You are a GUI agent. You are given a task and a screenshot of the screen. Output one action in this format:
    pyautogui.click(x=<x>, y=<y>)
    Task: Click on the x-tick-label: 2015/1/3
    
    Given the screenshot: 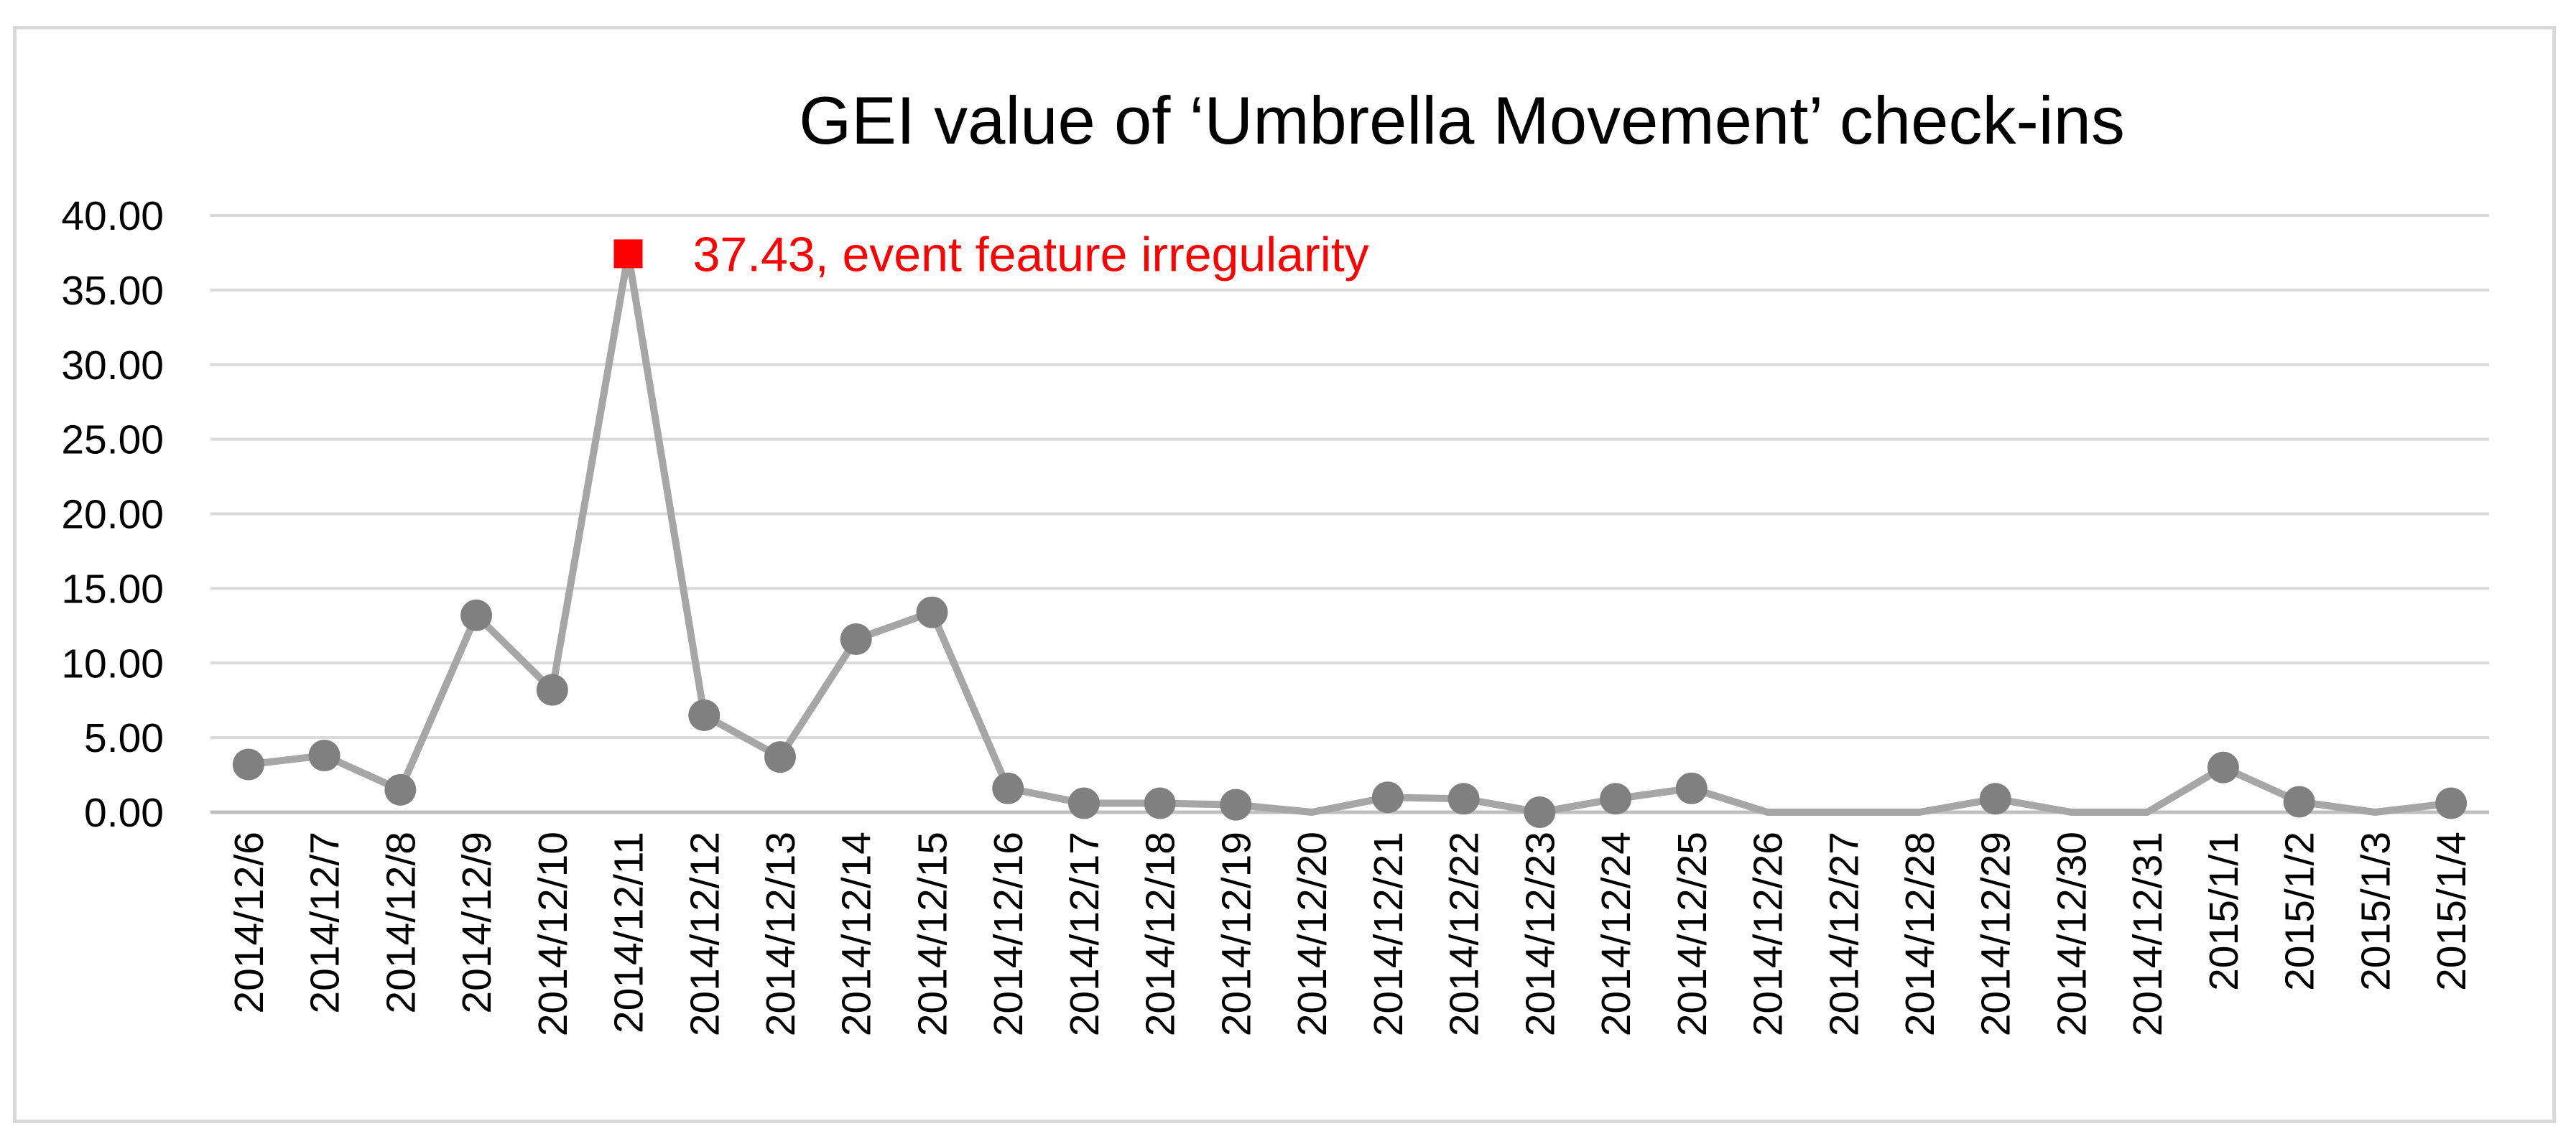 What is the action you would take?
    pyautogui.click(x=2376, y=911)
    